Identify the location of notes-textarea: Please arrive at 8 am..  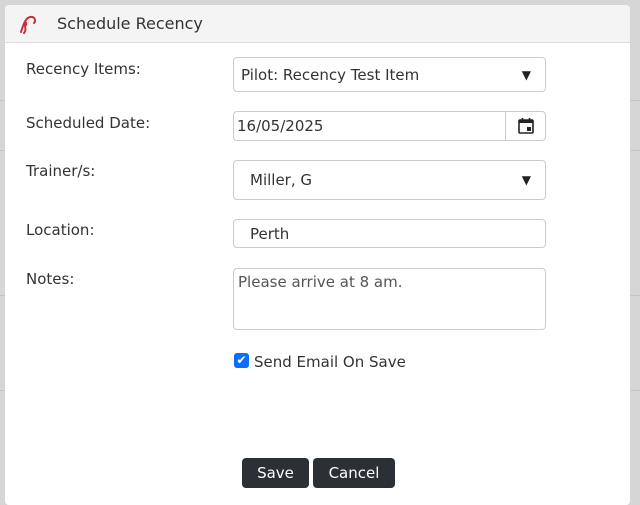
(389, 299).